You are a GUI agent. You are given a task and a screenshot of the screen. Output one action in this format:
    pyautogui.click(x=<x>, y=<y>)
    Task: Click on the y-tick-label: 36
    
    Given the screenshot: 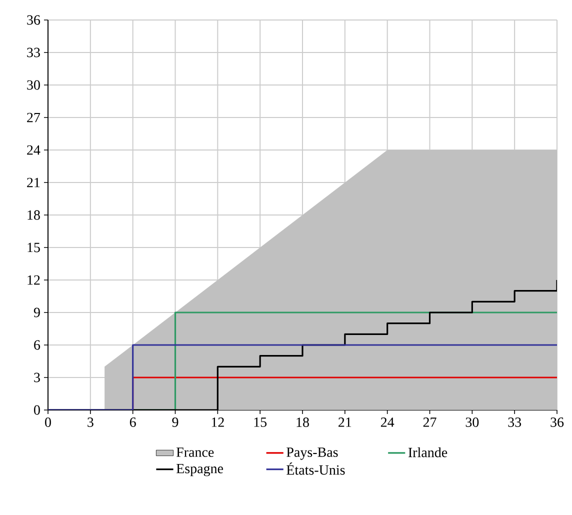 What is the action you would take?
    pyautogui.click(x=33, y=20)
    